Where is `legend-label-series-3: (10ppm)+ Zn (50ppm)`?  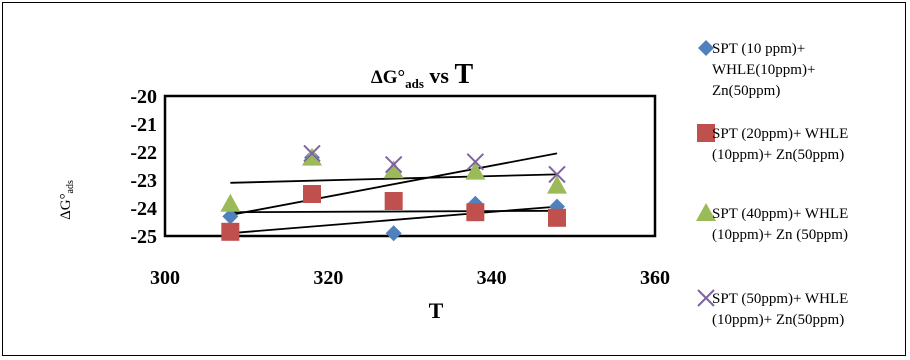
legend-label-series-3: (10ppm)+ Zn (50ppm) is located at coordinates (780, 235).